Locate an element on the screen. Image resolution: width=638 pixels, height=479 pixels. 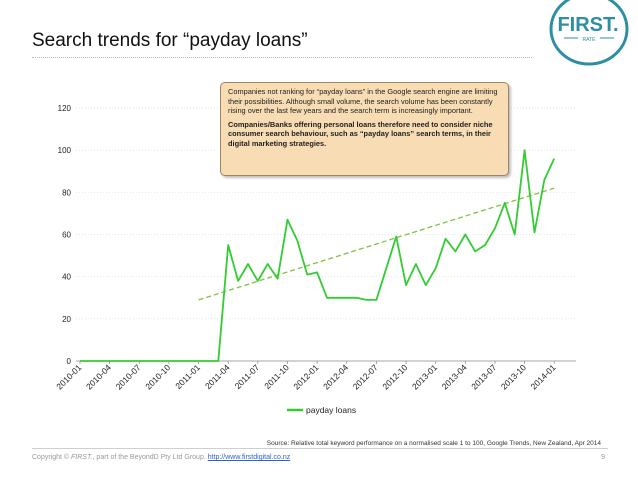
x-tick-label-2011-04: 2011-04 is located at coordinates (217, 376).